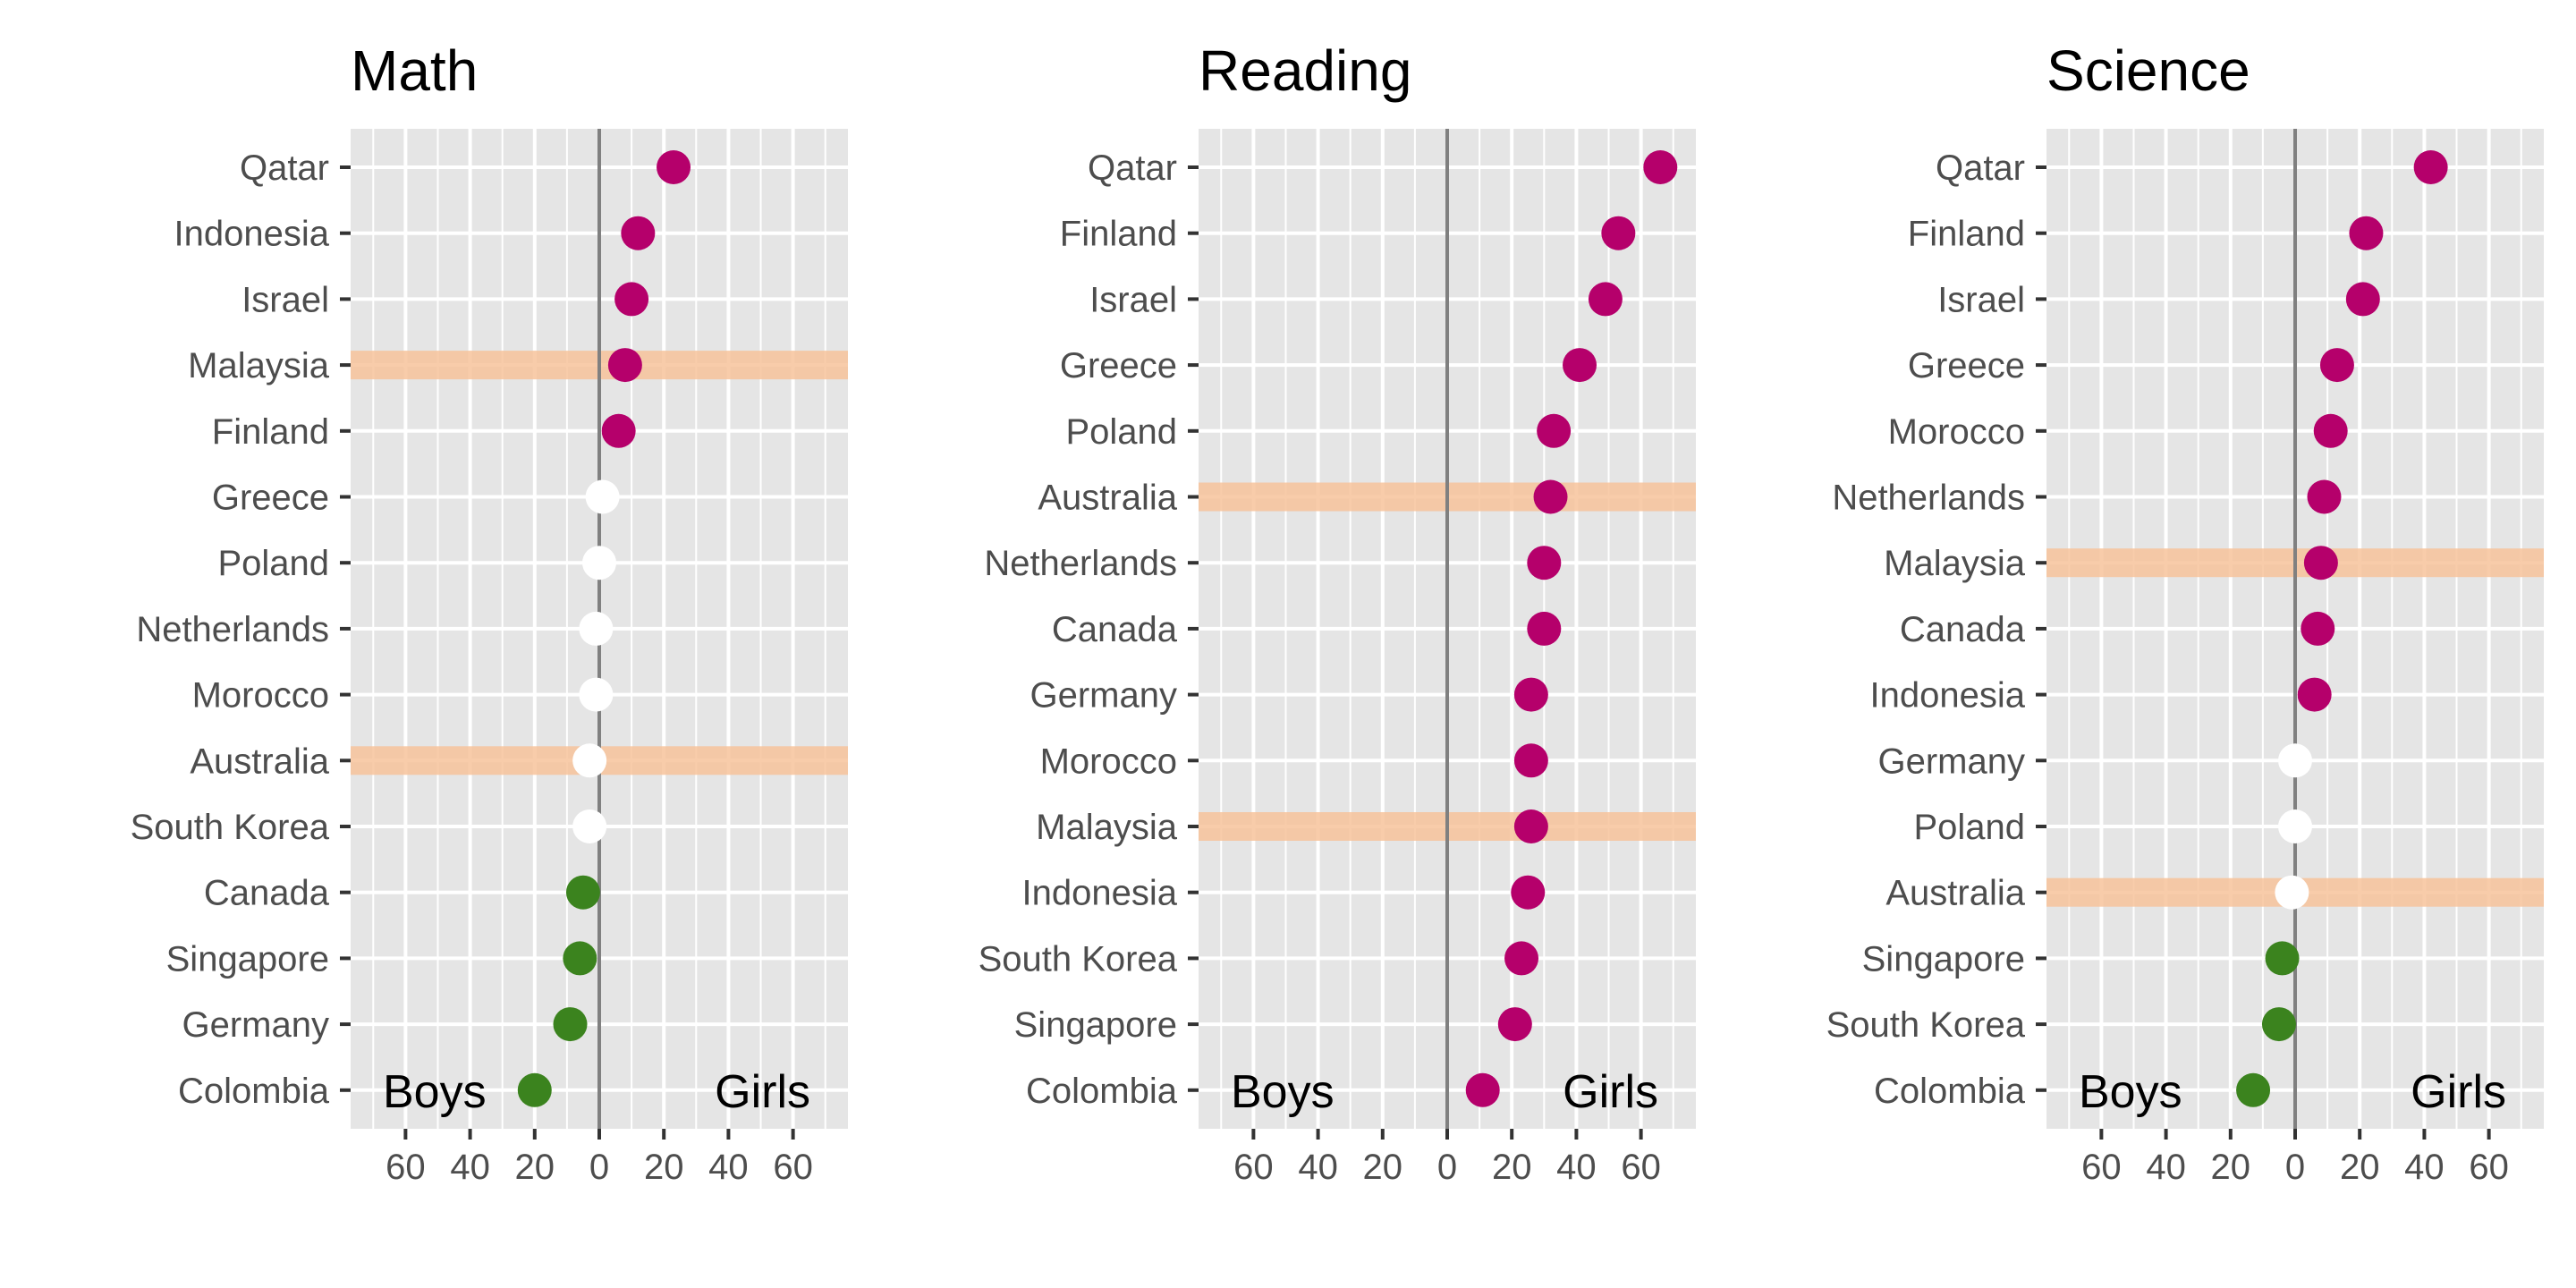 The image size is (2576, 1288). What do you see at coordinates (232, 629) in the screenshot?
I see `panel-math-category-label: Netherlands` at bounding box center [232, 629].